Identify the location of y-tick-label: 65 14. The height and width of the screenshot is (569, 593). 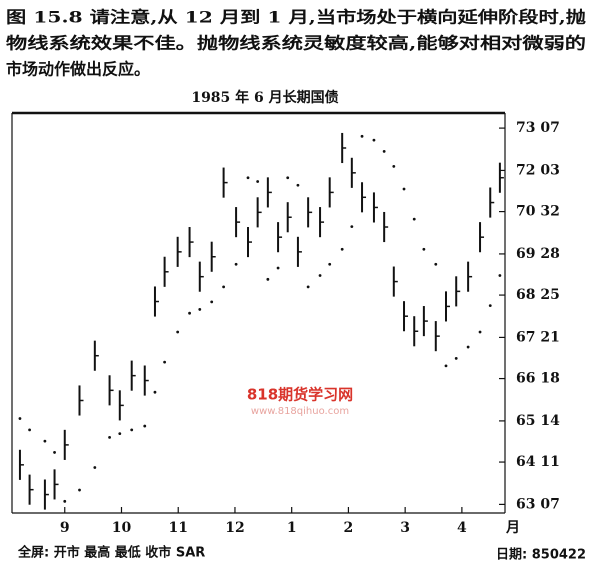
(538, 421).